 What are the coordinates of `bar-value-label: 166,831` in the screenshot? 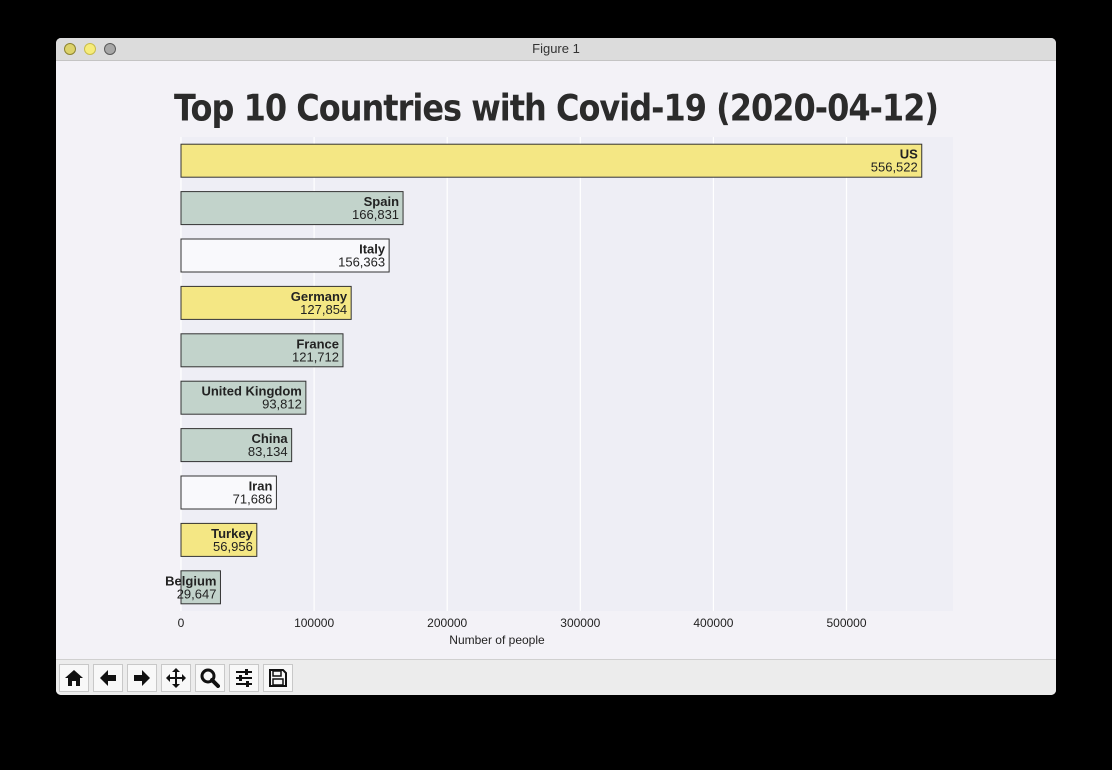 It's located at (375, 214).